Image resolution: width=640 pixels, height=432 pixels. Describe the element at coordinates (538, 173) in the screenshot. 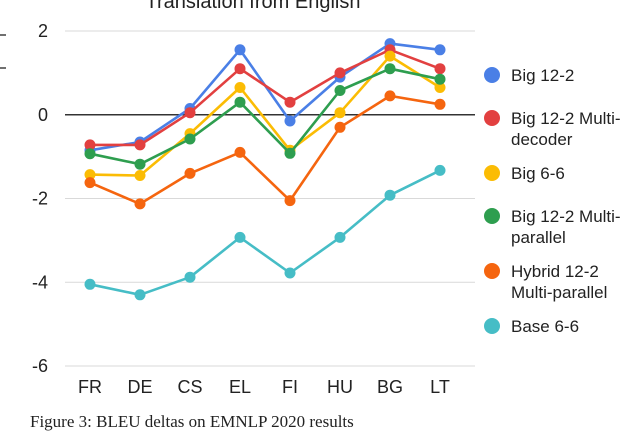

I see `legend-label: Big 6-6` at that location.